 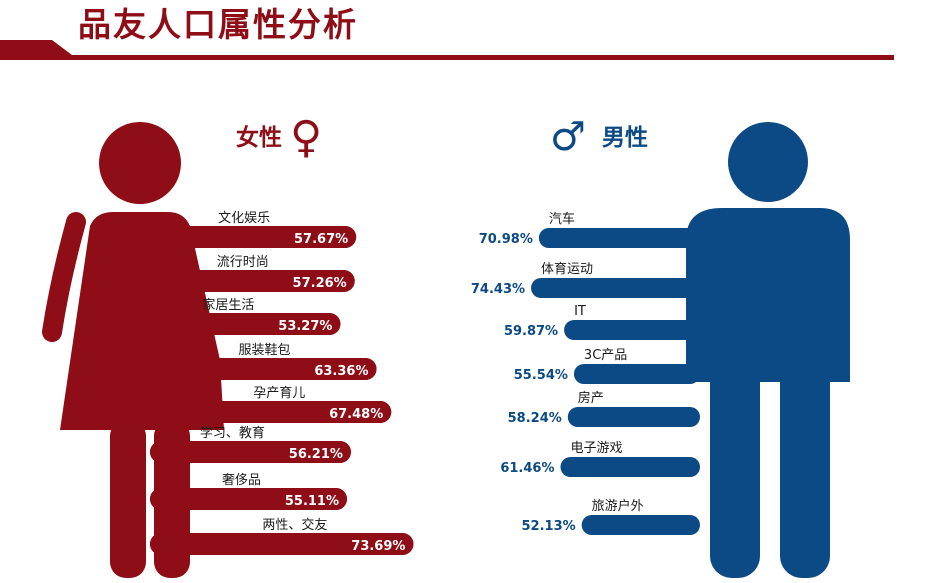 What do you see at coordinates (618, 506) in the screenshot?
I see `male-category-label: 旅游户外` at bounding box center [618, 506].